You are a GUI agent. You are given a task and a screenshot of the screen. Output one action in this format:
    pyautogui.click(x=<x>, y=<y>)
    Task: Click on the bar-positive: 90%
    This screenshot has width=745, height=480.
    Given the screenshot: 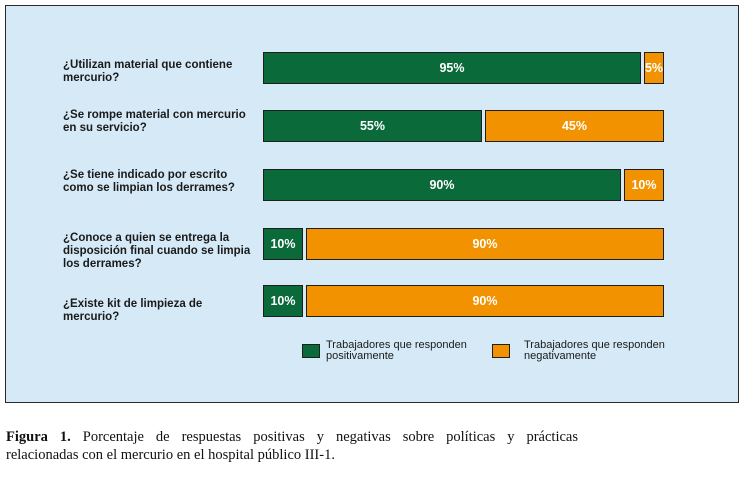 What is the action you would take?
    pyautogui.click(x=442, y=185)
    